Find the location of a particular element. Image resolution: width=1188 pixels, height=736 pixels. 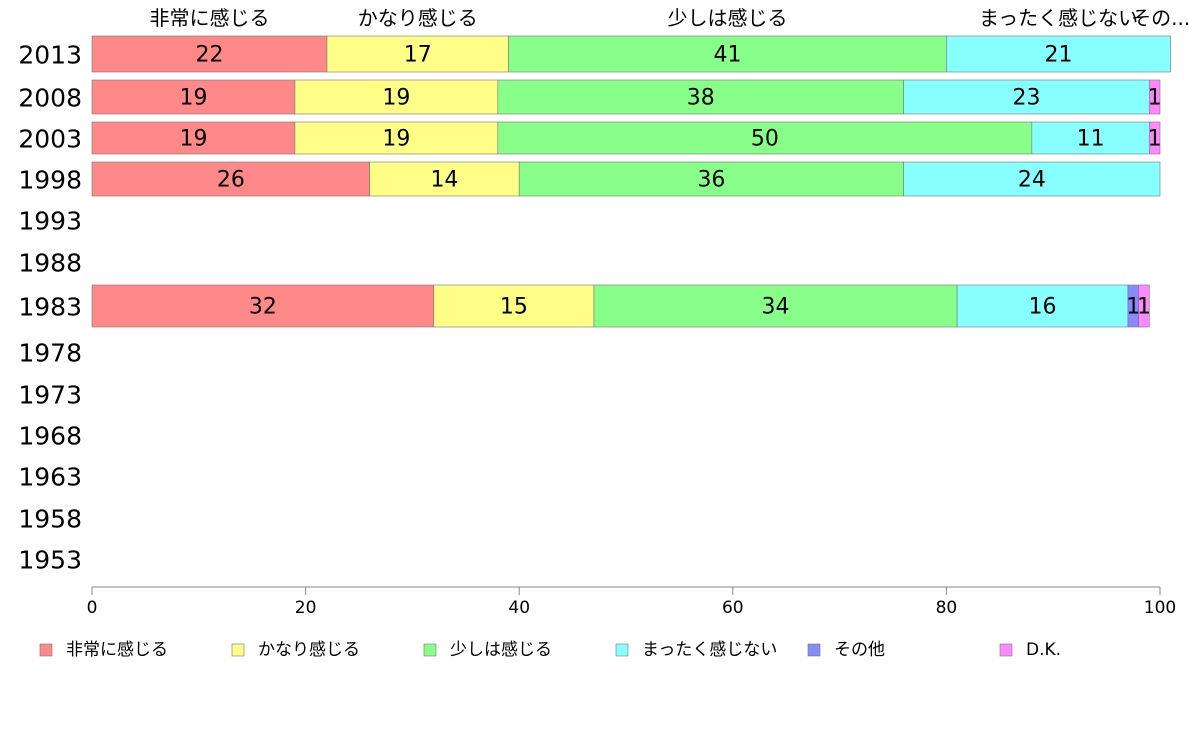

x-axis: 0 20 40 60 80 100 is located at coordinates (631, 602).